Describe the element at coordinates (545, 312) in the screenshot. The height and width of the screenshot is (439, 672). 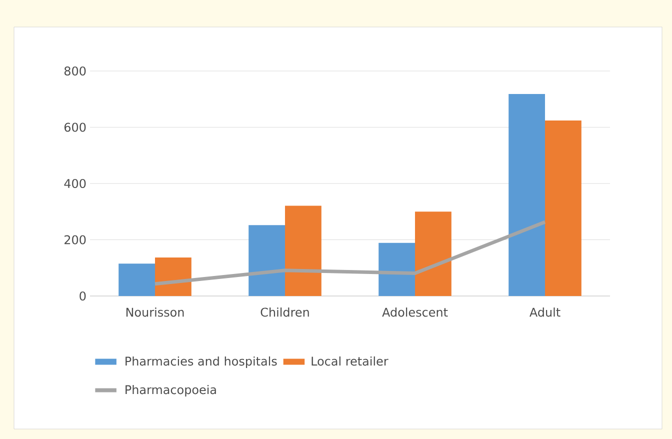
I see `x-tick-label: Adult` at that location.